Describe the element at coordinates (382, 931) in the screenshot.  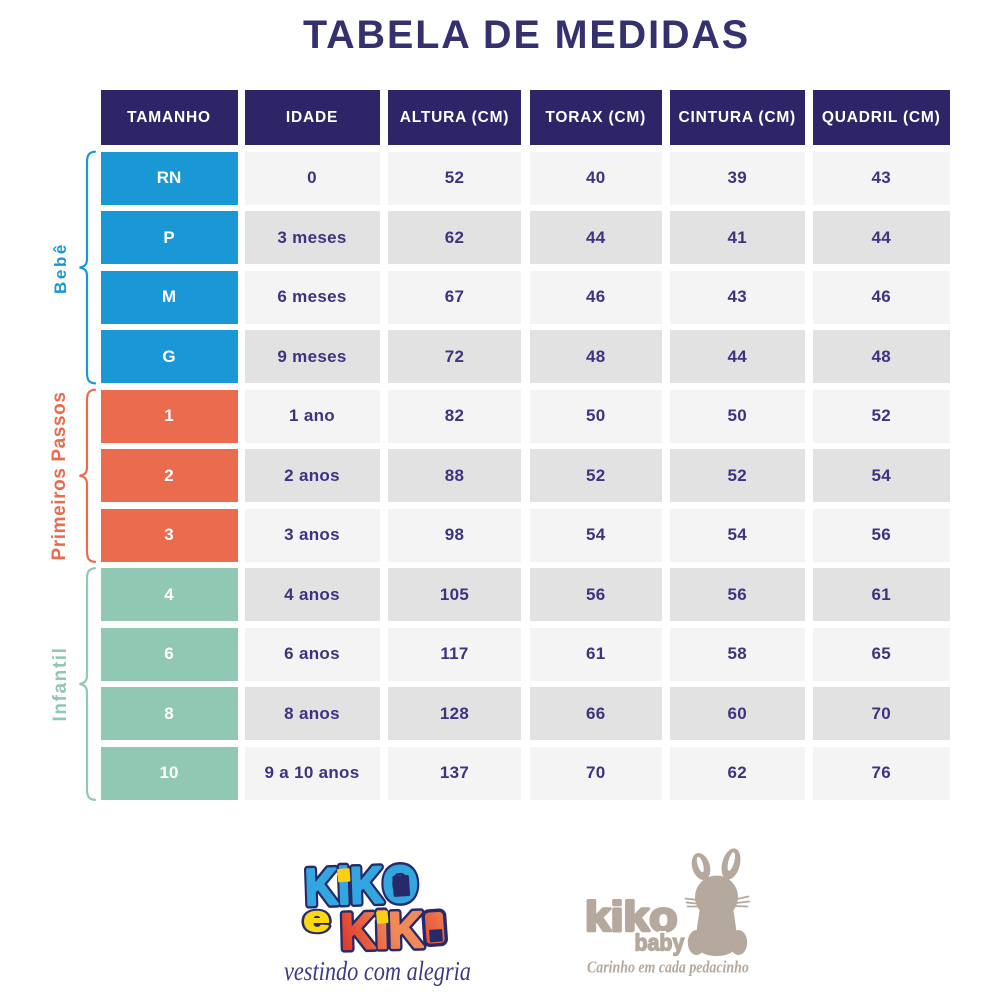
I see `svg-text: KiK` at that location.